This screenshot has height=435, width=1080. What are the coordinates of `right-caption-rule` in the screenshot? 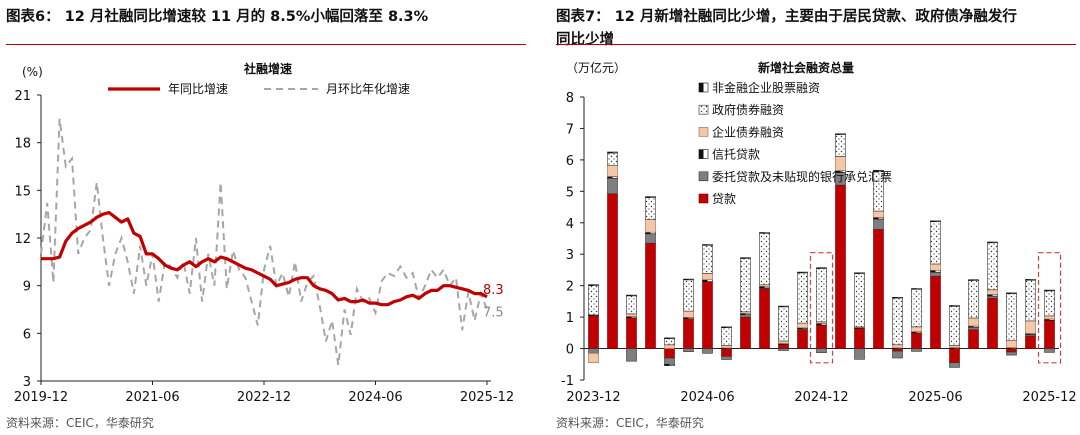 It's located at (816, 44).